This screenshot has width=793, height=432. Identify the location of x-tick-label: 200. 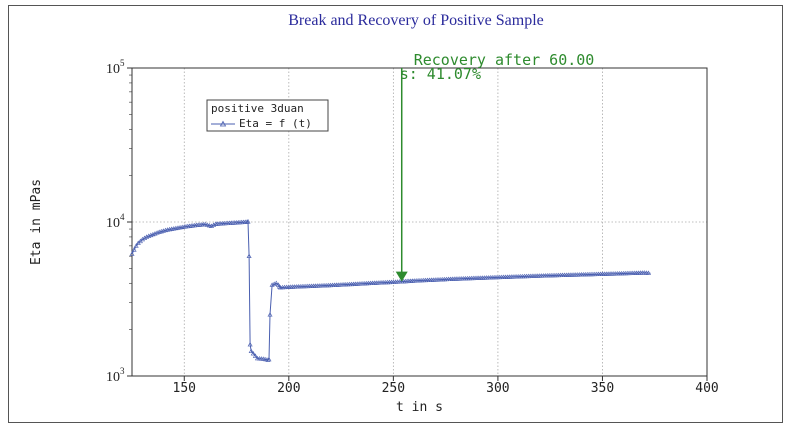
(288, 388).